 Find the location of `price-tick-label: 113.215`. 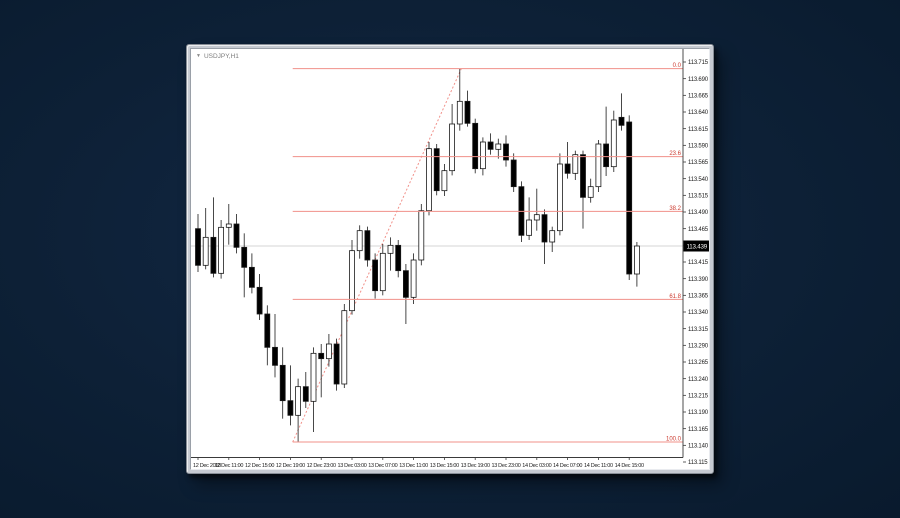

price-tick-label: 113.215 is located at coordinates (698, 397).